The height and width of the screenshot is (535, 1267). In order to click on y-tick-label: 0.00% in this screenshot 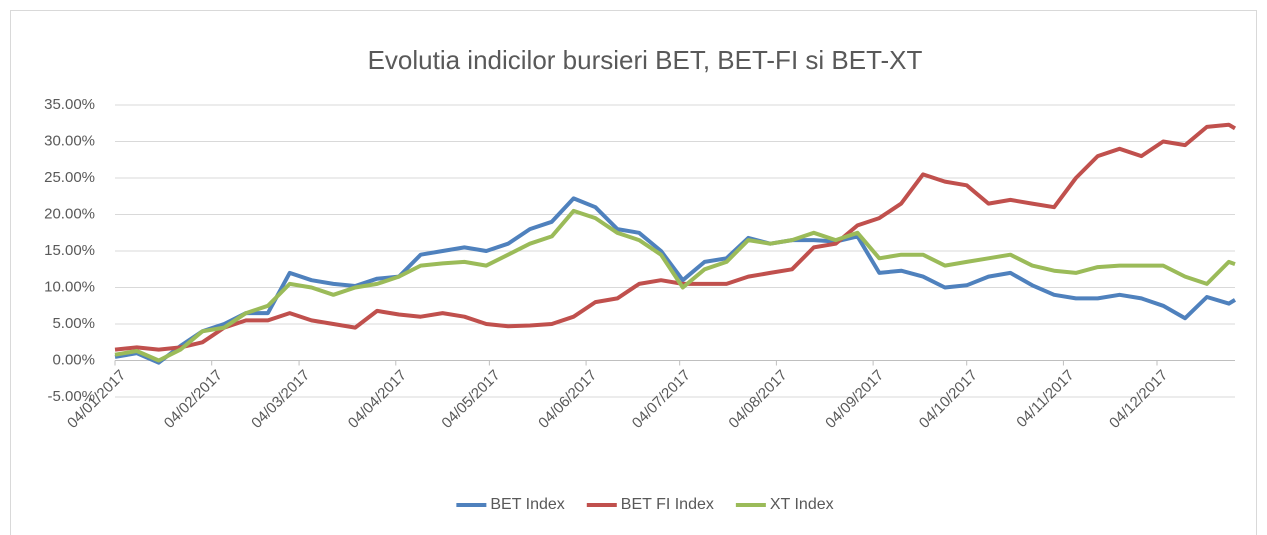, I will do `click(73, 359)`.